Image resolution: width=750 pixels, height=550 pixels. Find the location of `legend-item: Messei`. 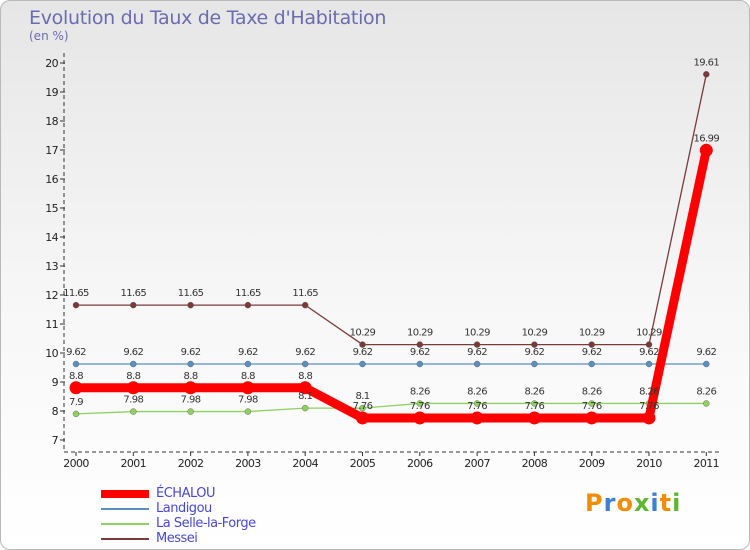

legend-item: Messei is located at coordinates (221, 539).